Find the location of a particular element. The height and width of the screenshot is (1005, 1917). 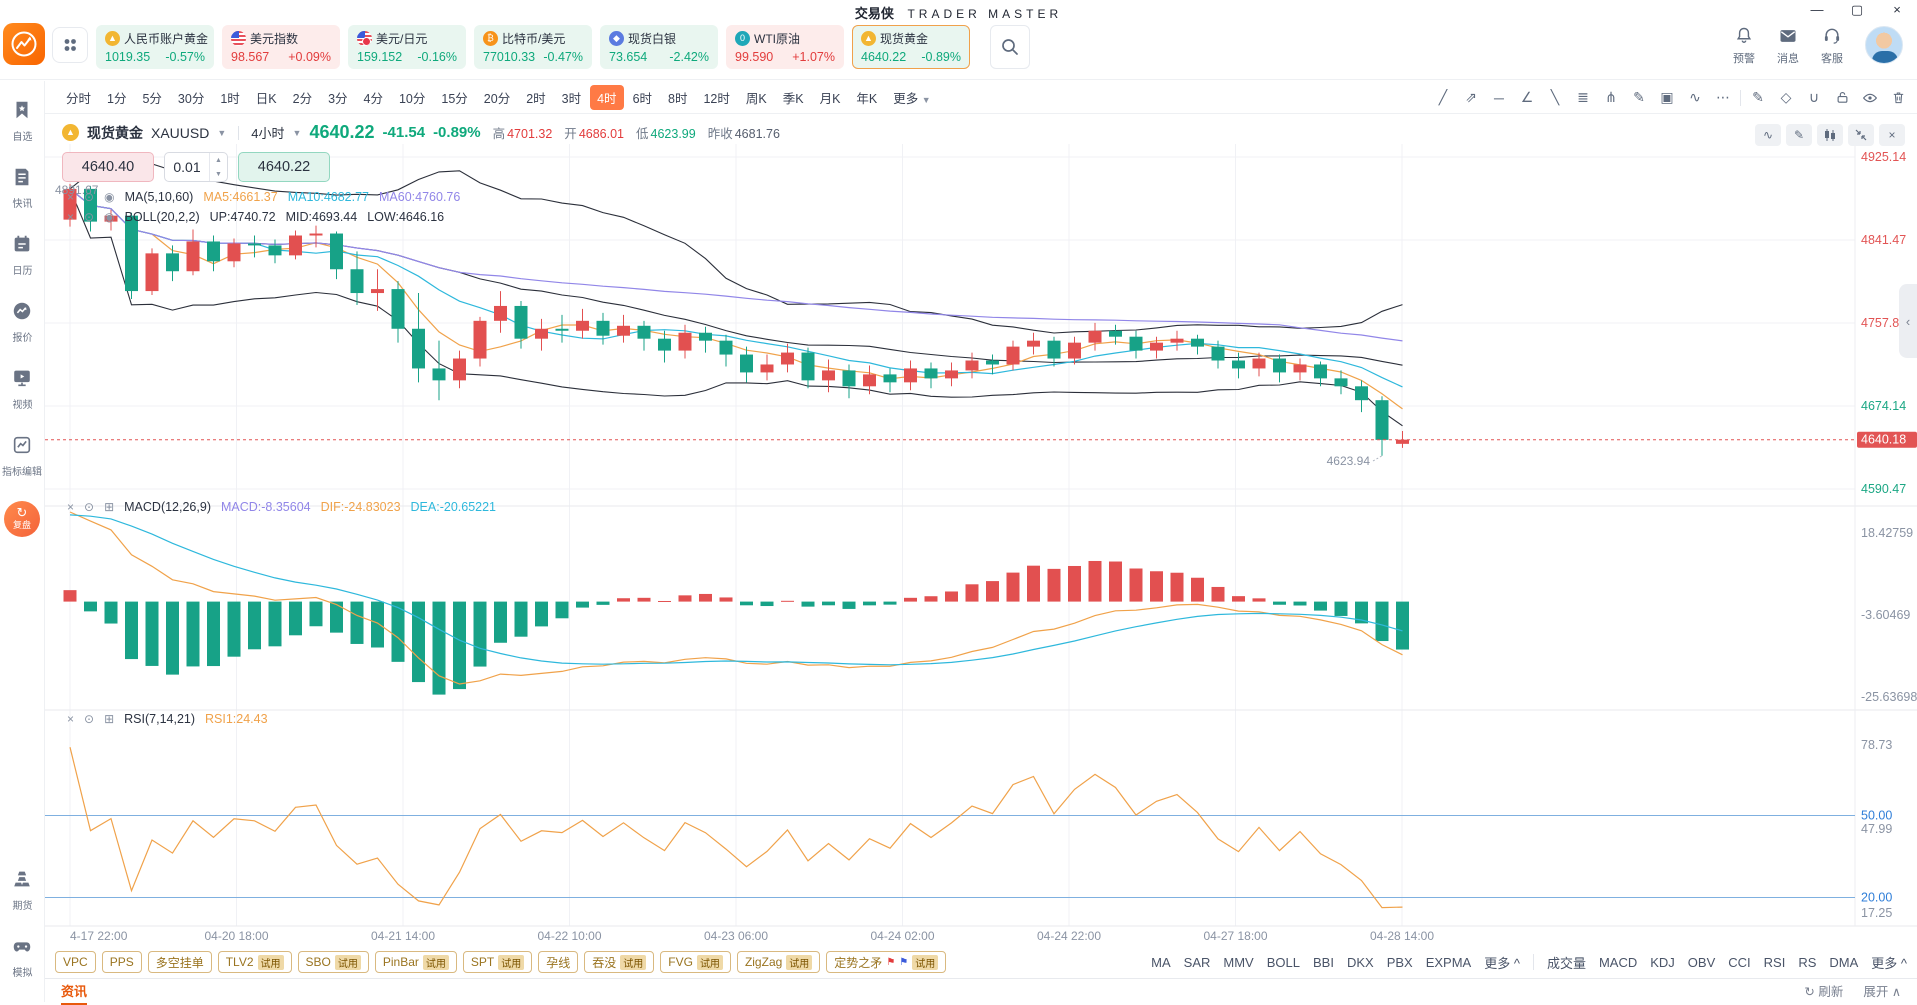

overlay-indicator-more: 更多 ^ is located at coordinates (1502, 963).